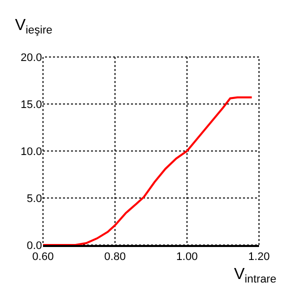 This screenshot has height=299, width=299. What do you see at coordinates (31, 104) in the screenshot?
I see `y-tick-label: 15.0` at bounding box center [31, 104].